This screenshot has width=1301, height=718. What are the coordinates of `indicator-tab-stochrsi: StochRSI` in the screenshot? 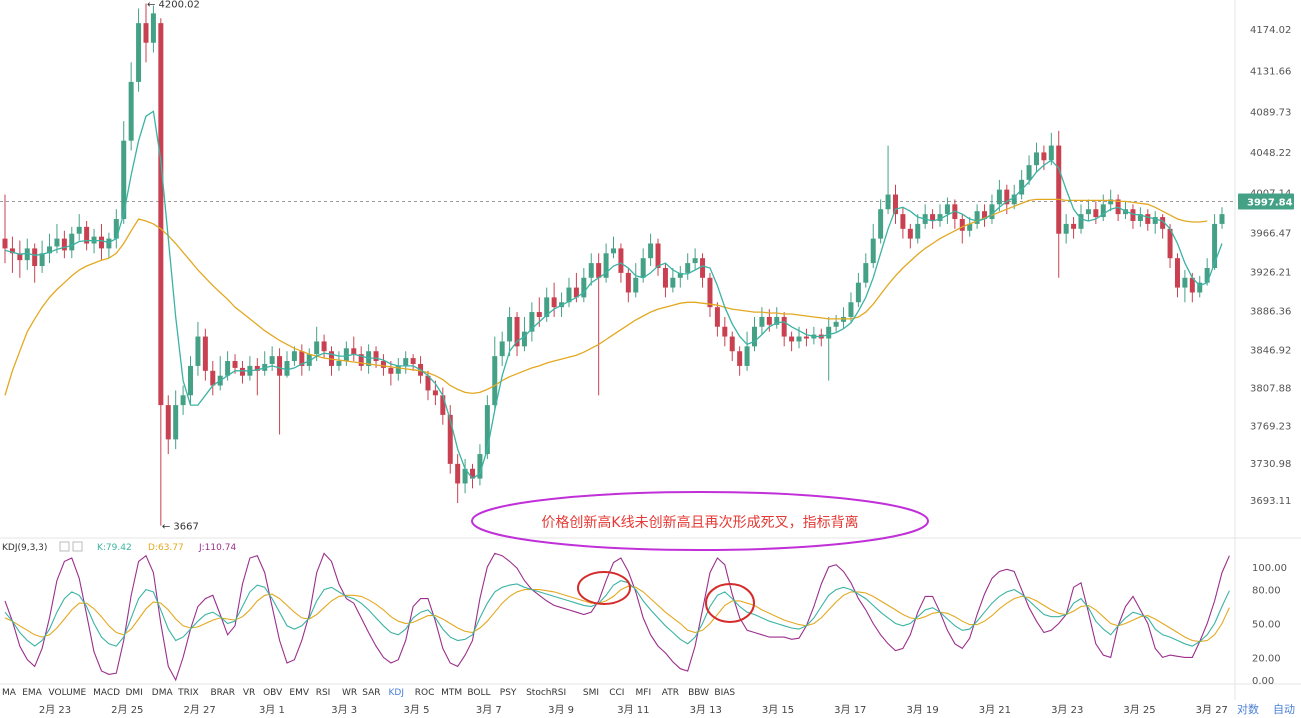 It's located at (546, 693).